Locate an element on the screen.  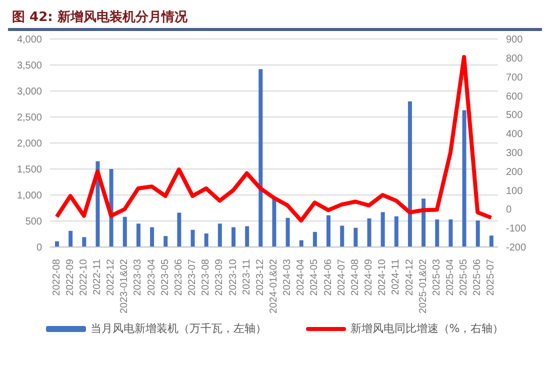
y2-tick-label: 0 is located at coordinates (509, 210).